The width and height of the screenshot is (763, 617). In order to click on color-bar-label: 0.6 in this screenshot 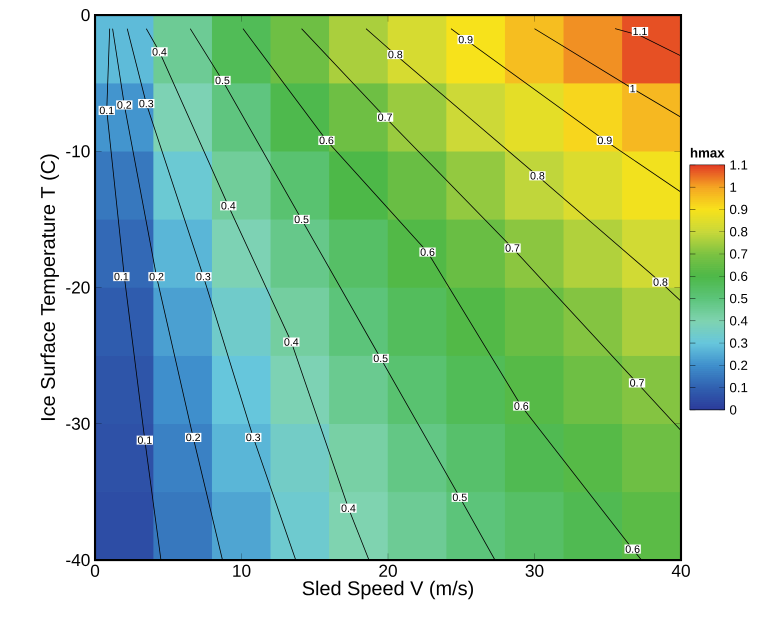, I will do `click(739, 276)`.